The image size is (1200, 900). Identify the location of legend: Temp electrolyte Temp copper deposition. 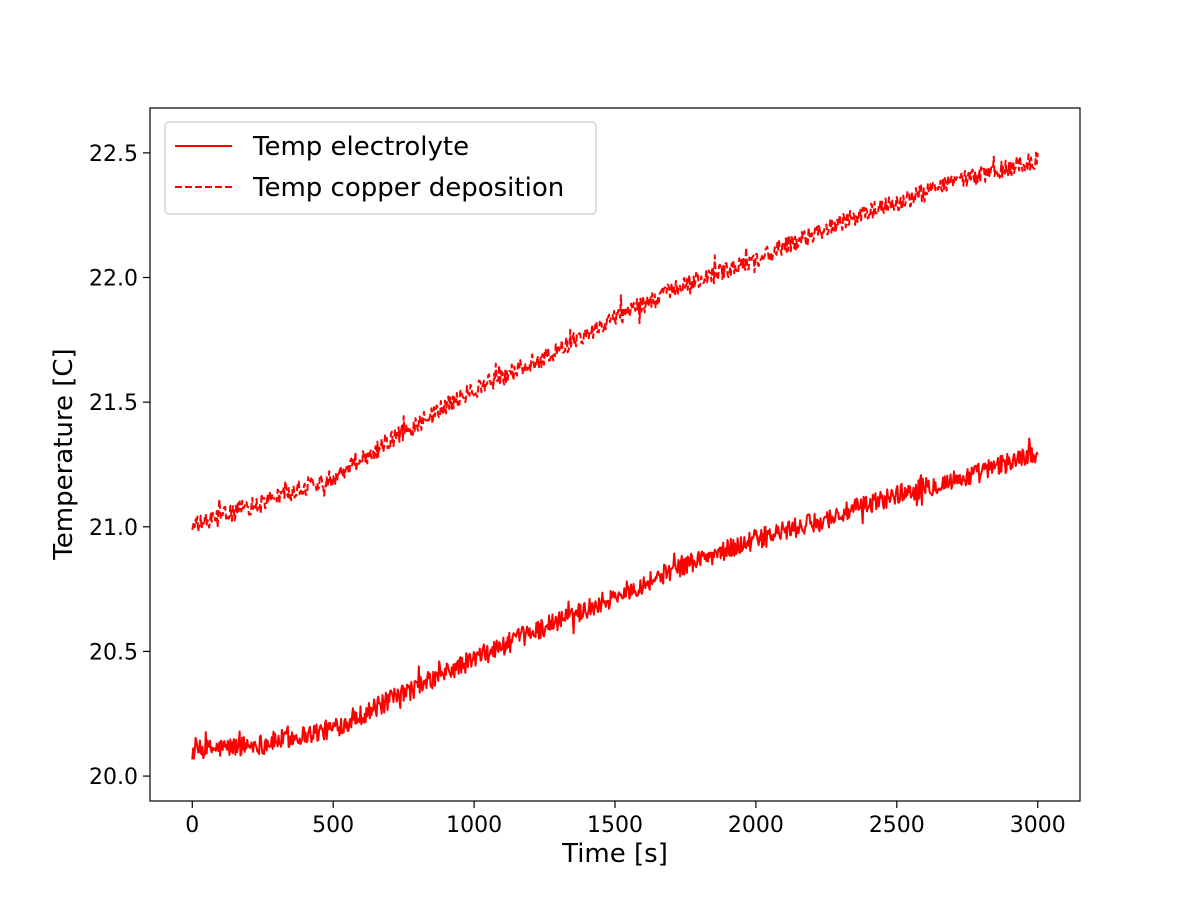
(380, 168).